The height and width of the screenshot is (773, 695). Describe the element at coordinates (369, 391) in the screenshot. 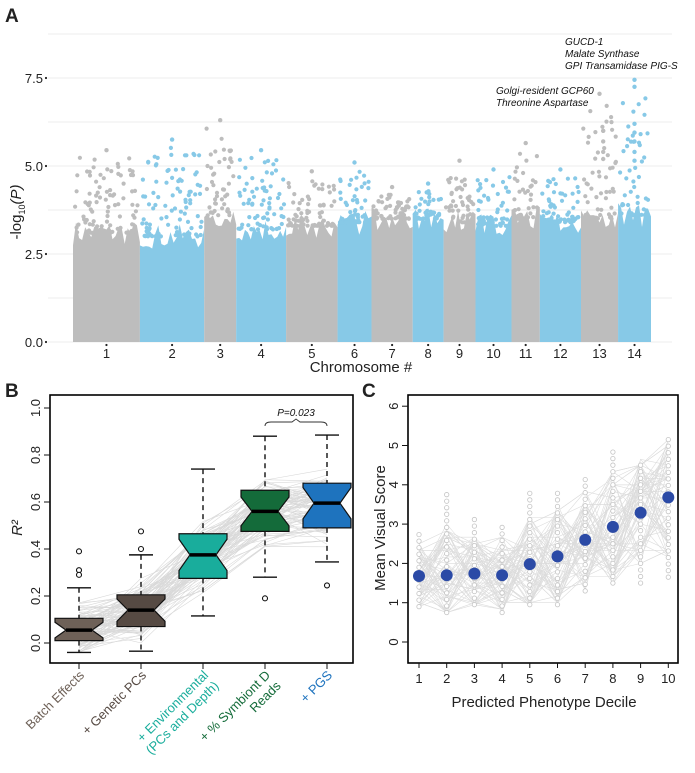

I see `panel-c-label: C` at that location.